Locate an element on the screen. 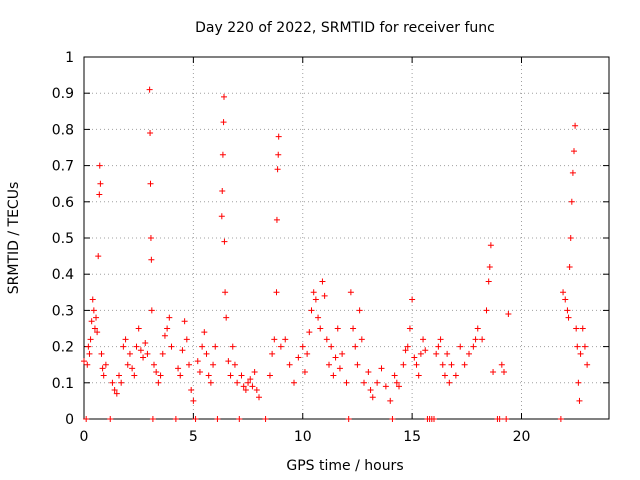  y-tick-label: 1 is located at coordinates (69, 58).